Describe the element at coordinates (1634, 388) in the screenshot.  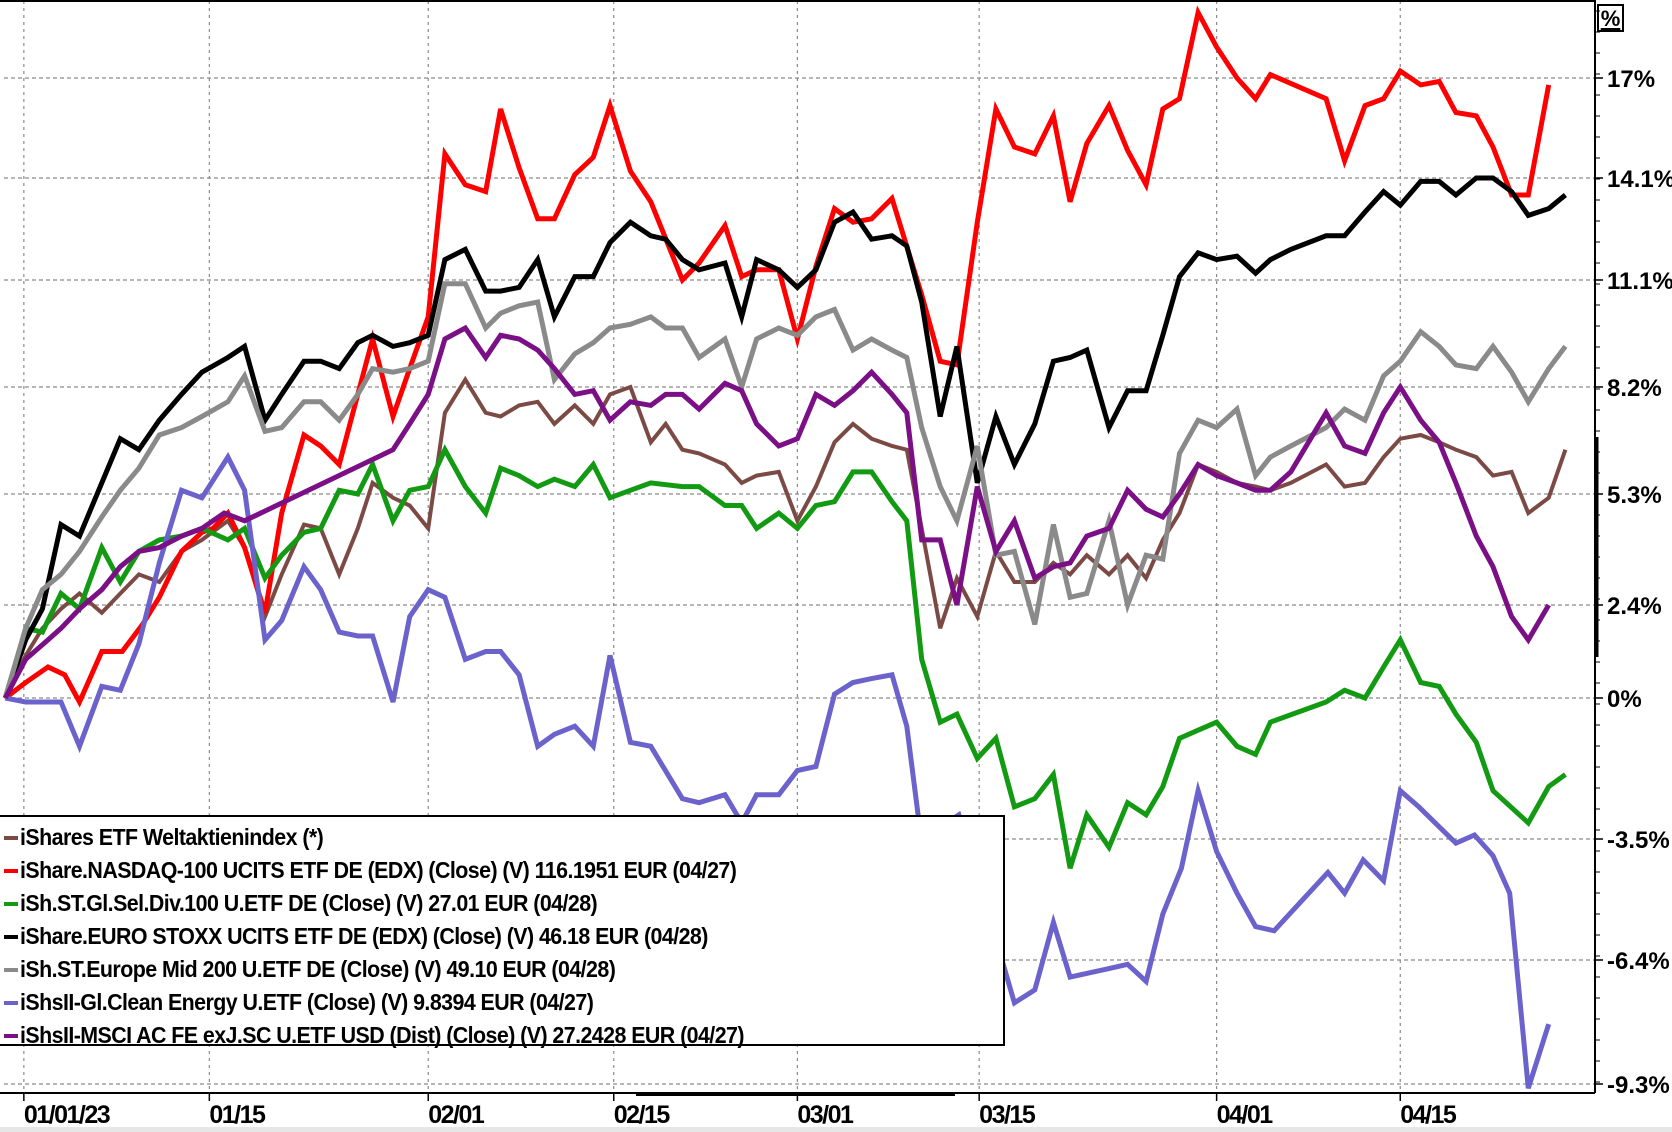
I see `y-tick-label: 8.2%` at that location.